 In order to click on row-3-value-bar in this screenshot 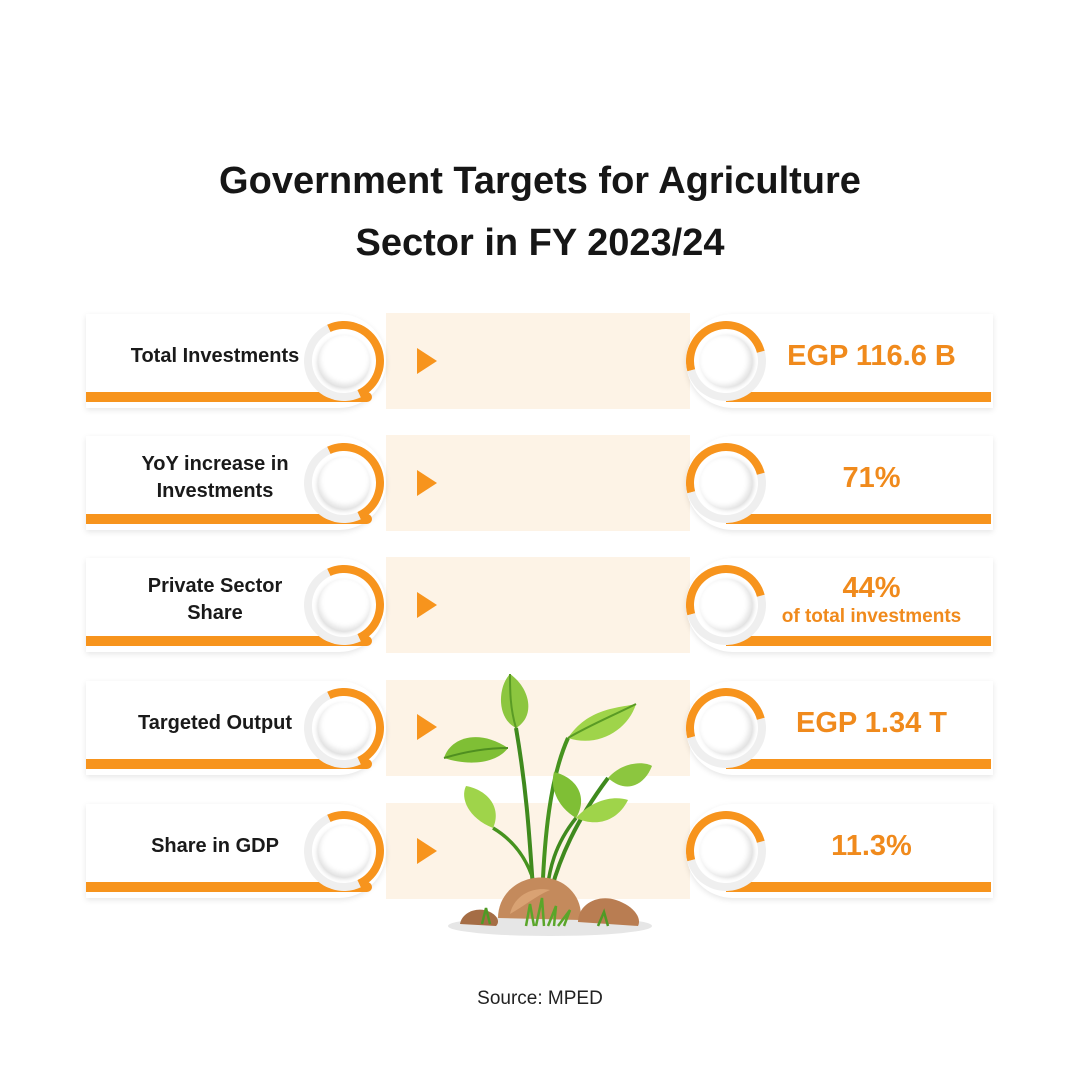, I will do `click(858, 641)`.